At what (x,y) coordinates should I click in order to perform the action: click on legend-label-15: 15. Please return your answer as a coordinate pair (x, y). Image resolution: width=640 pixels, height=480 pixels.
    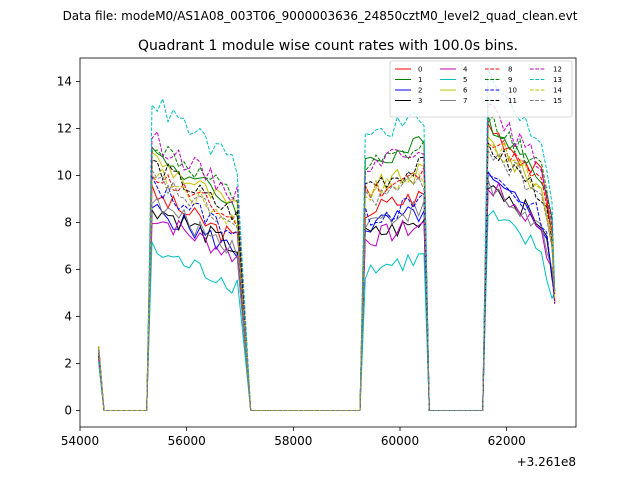
    Looking at the image, I should click on (557, 101).